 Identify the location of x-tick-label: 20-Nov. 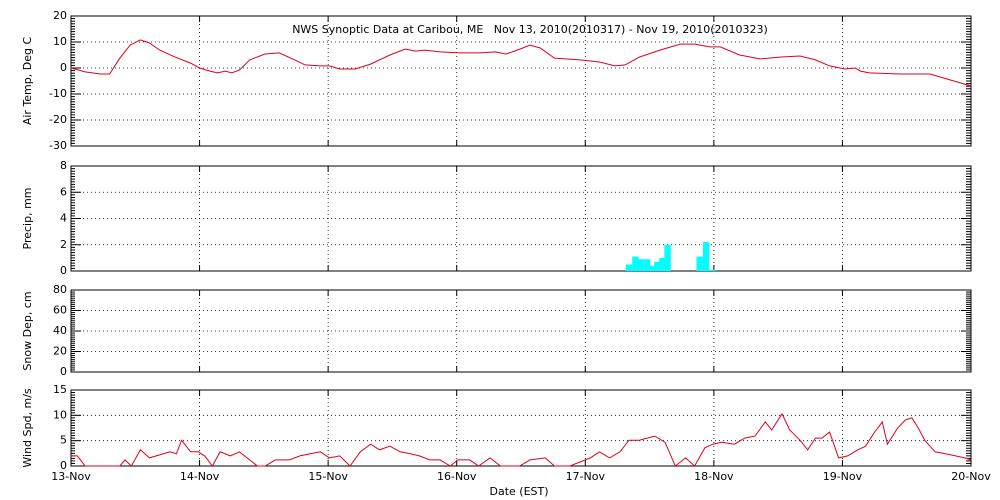
(971, 476).